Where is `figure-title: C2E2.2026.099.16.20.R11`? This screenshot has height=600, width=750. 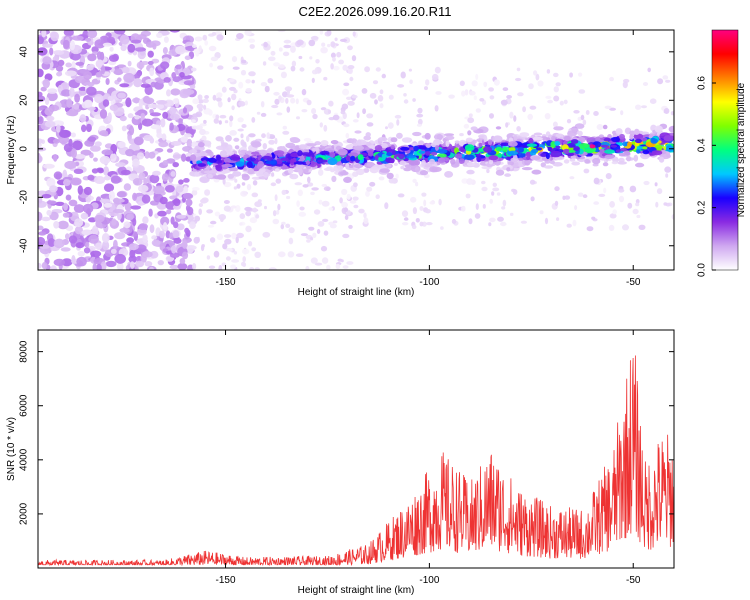
figure-title: C2E2.2026.099.16.20.R11 is located at coordinates (375, 11).